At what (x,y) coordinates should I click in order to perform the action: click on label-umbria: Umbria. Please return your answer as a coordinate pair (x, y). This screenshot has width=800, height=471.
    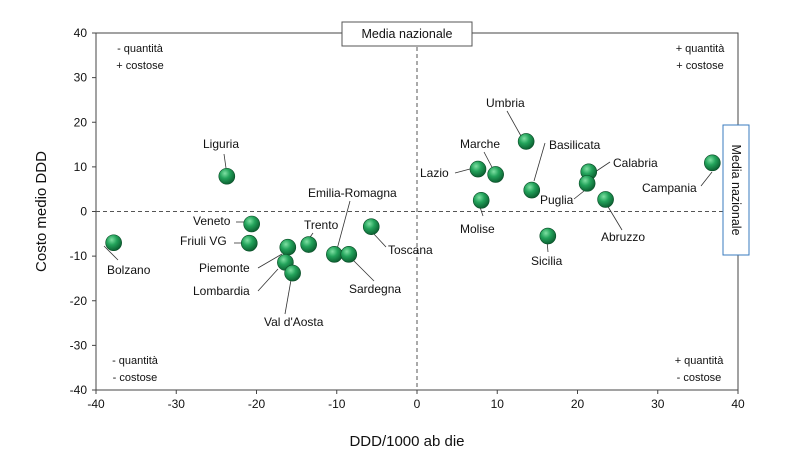
    Looking at the image, I should click on (505, 103).